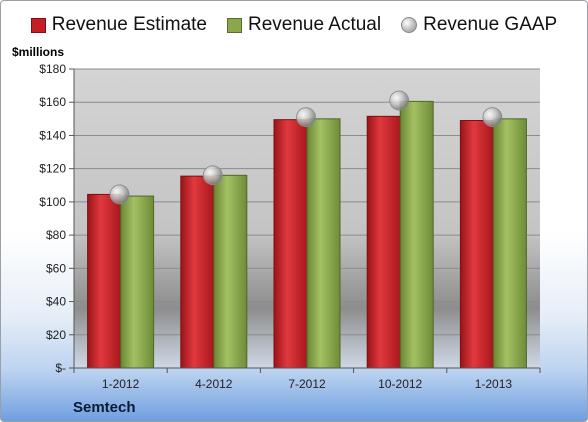  I want to click on y-tick-label: $40, so click(56, 302).